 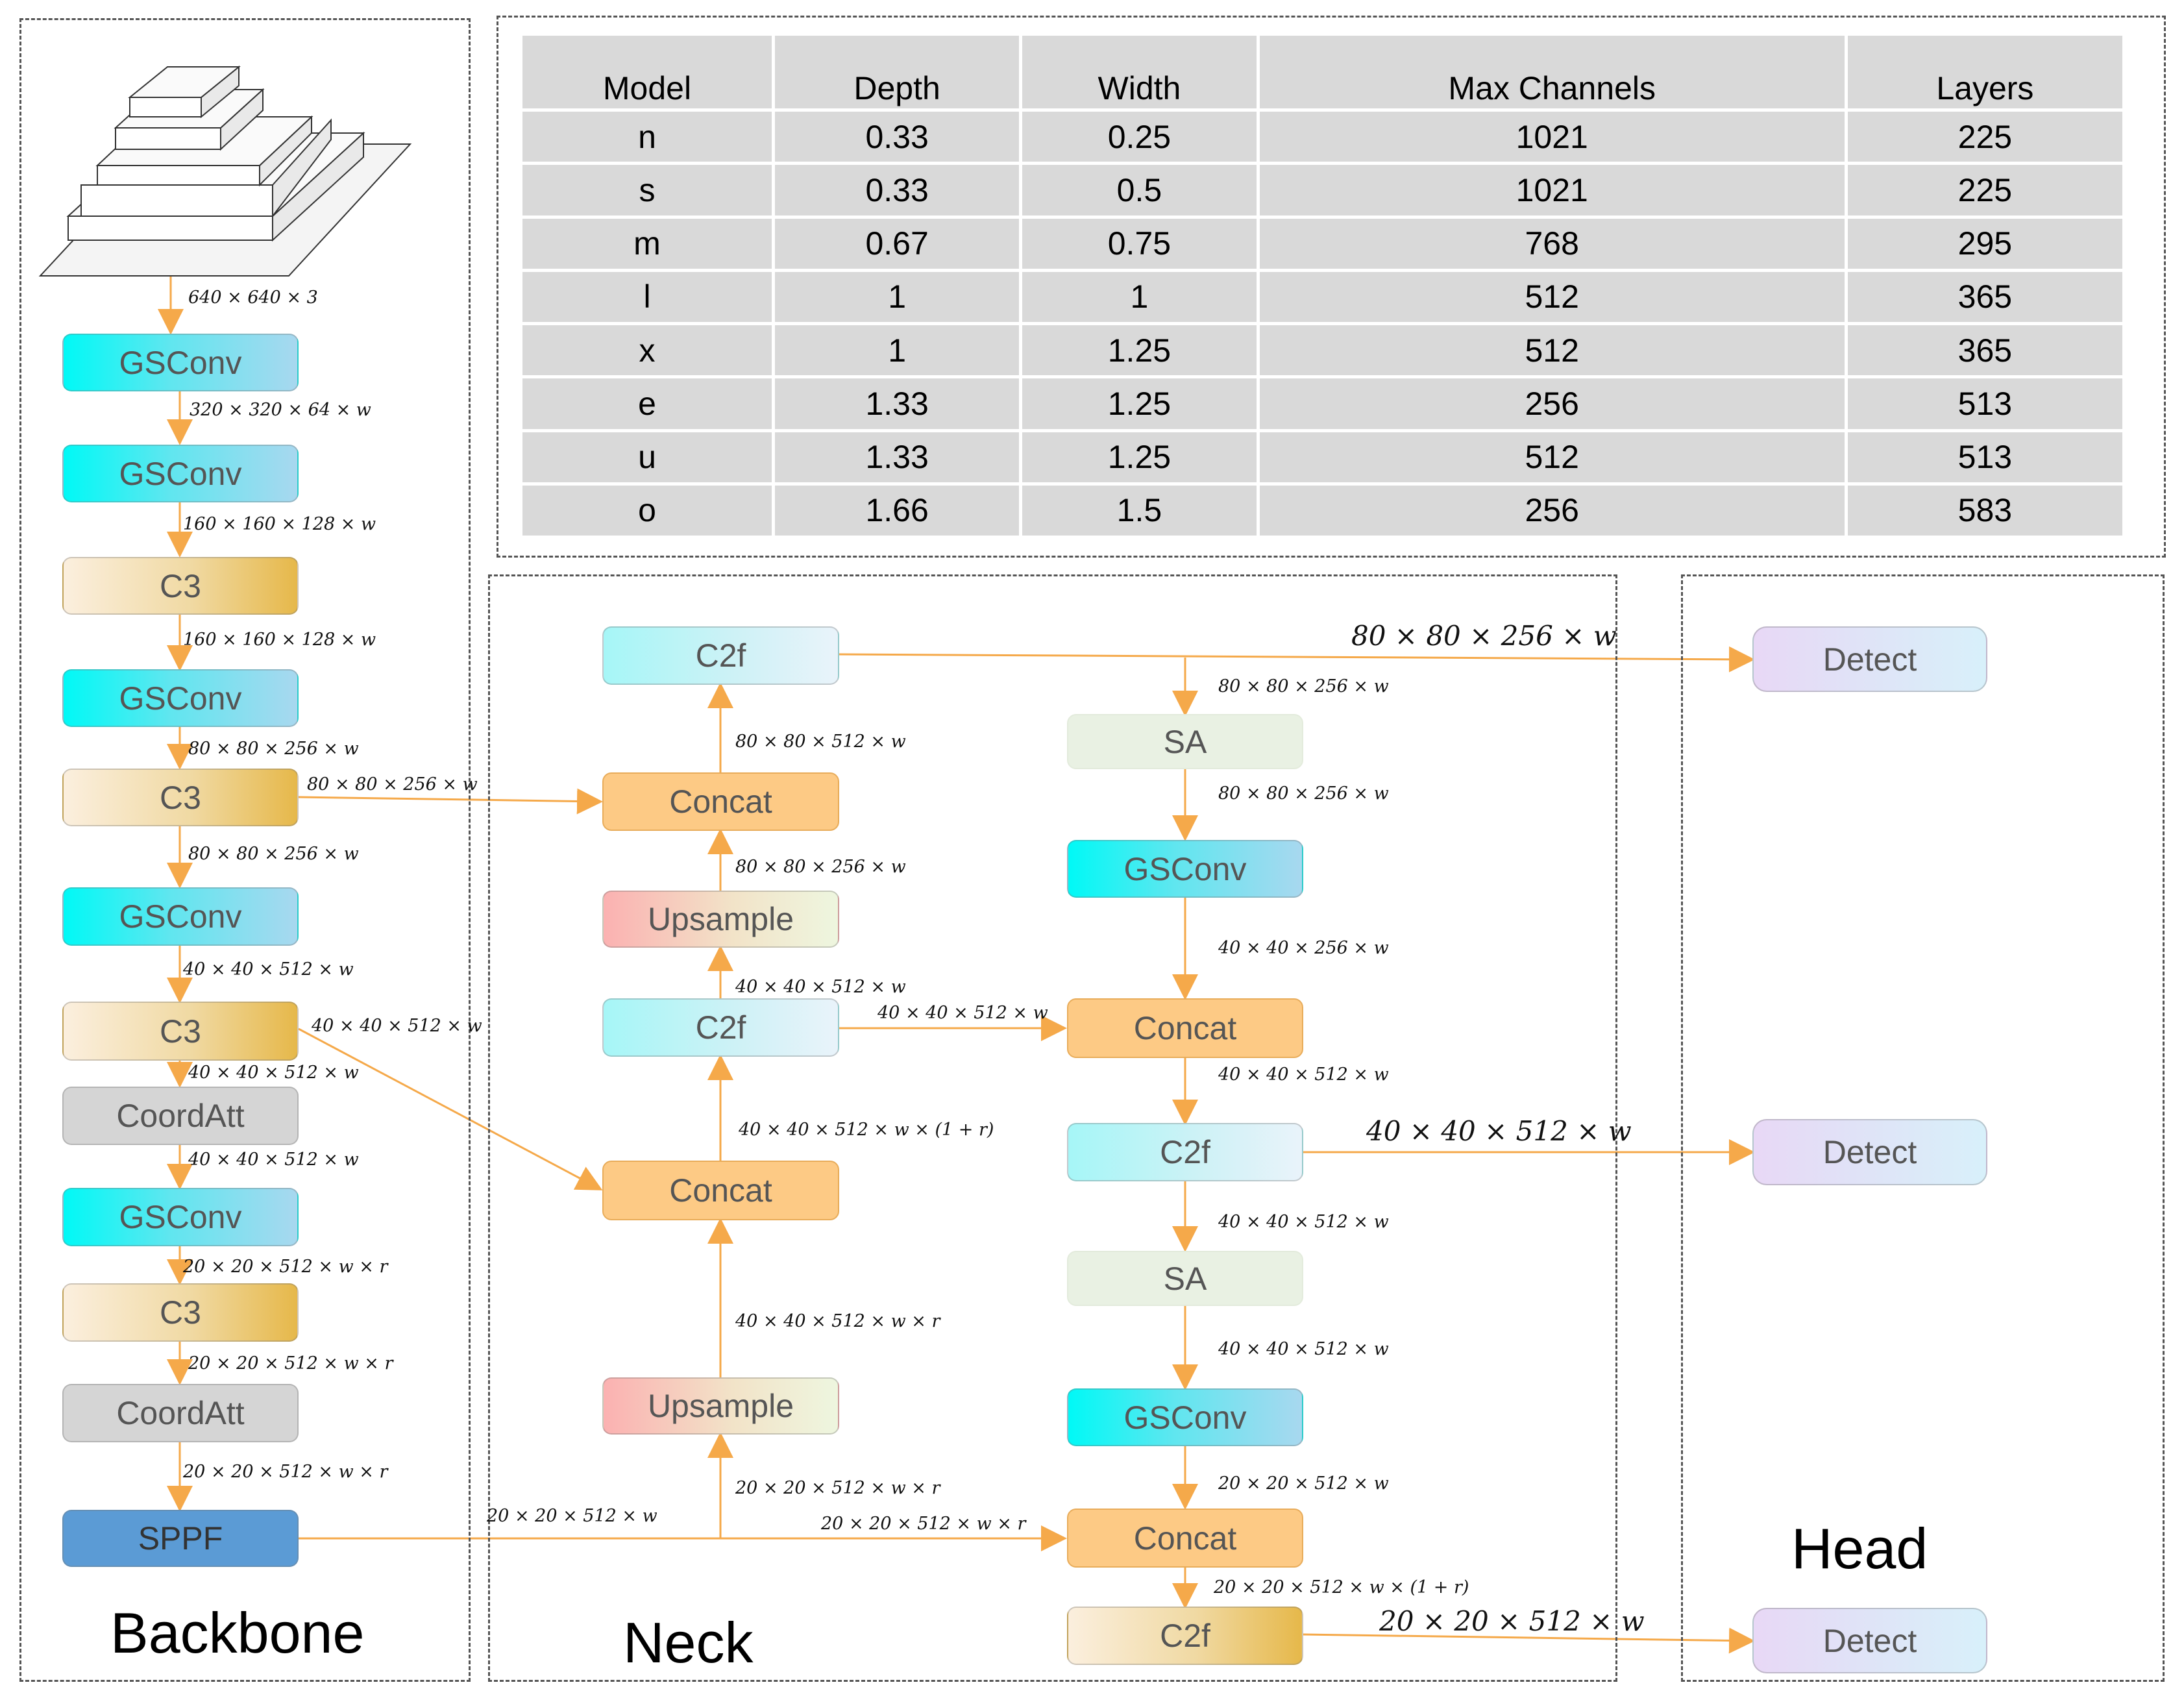 I want to click on neck-edge-label: 40 × 40 × 512 × w × r, so click(x=838, y=1321).